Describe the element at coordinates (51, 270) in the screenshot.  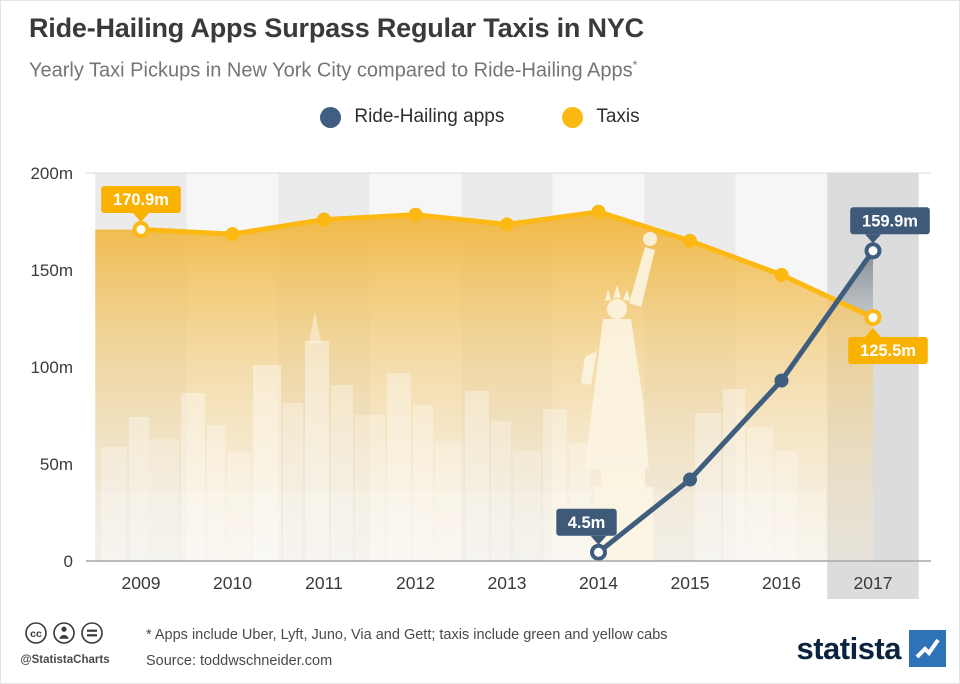
I see `y-axis-tick-label: 150m` at that location.